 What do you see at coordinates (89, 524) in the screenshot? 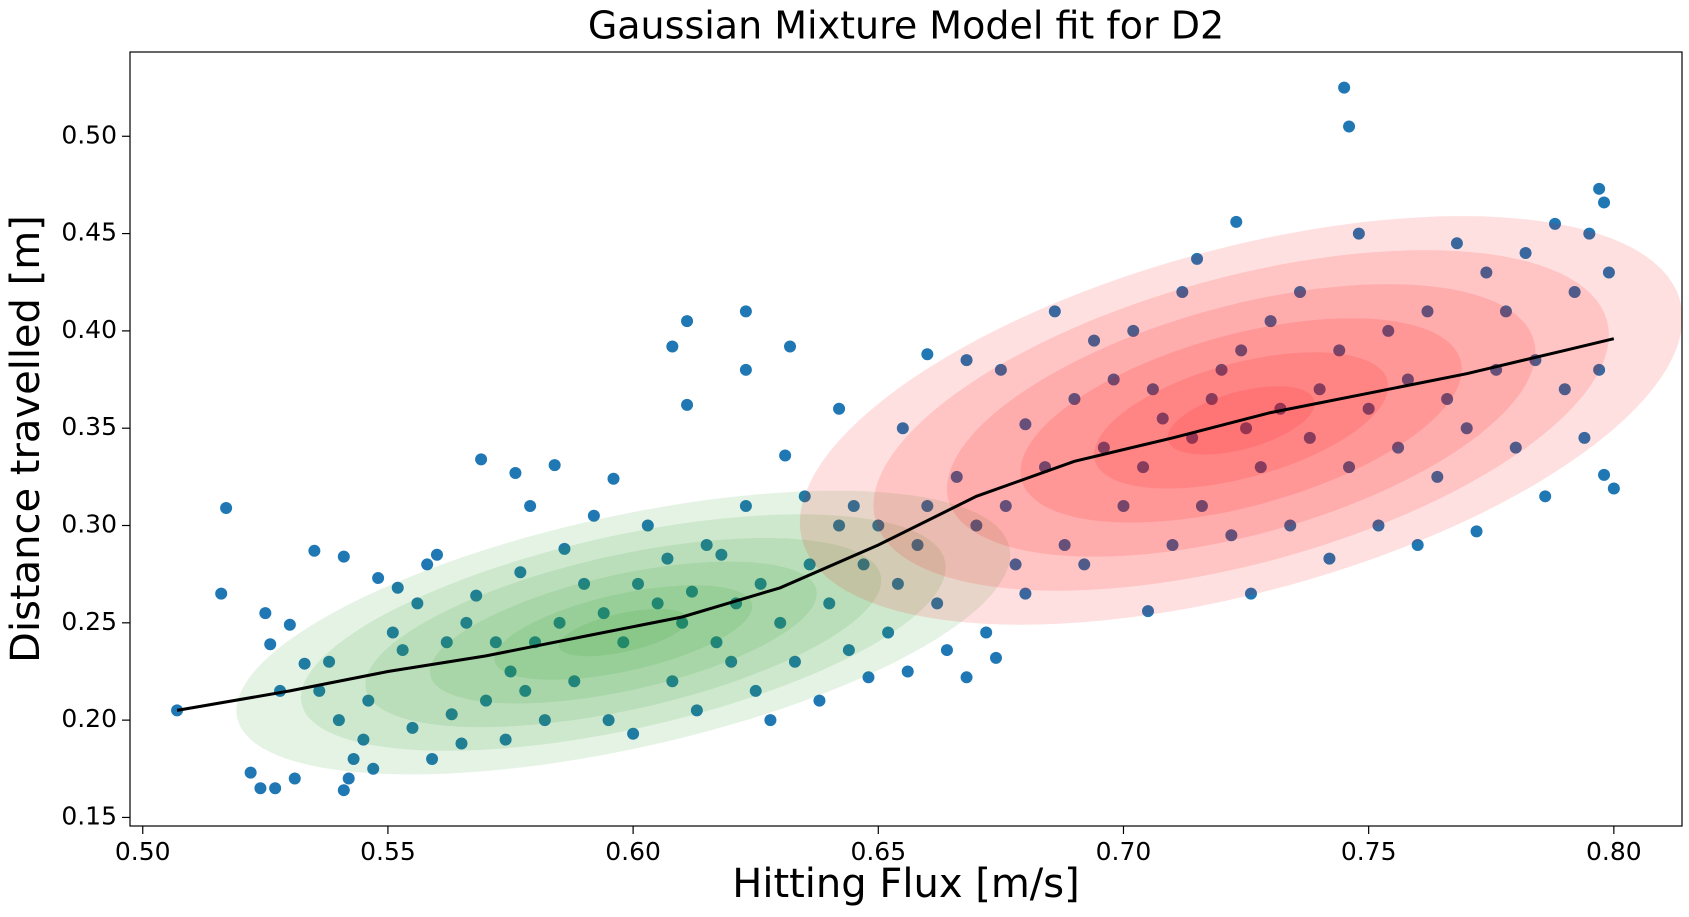
I see `y-tick-label: 0.30` at bounding box center [89, 524].